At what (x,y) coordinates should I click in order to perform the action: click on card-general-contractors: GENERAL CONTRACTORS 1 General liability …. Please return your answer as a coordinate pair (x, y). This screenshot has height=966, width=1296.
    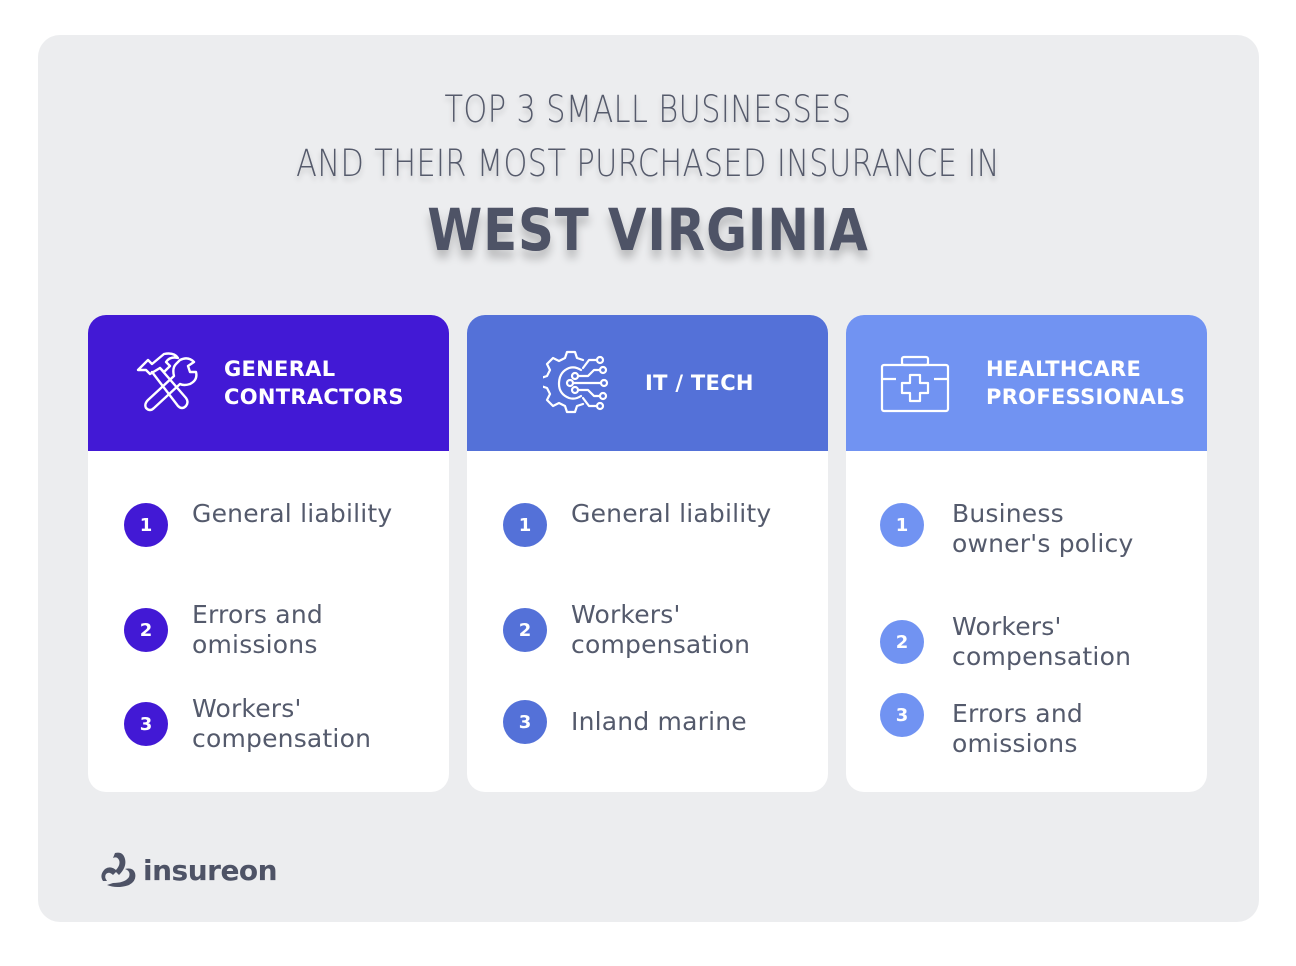
    Looking at the image, I should click on (268, 553).